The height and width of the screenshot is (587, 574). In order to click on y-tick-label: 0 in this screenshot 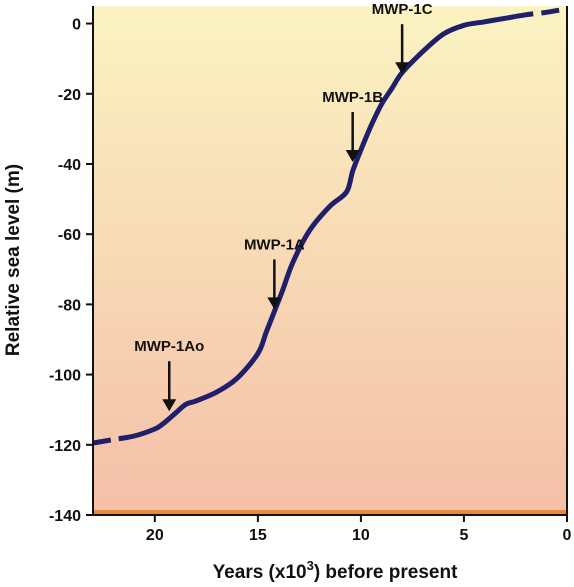, I will do `click(76, 25)`.